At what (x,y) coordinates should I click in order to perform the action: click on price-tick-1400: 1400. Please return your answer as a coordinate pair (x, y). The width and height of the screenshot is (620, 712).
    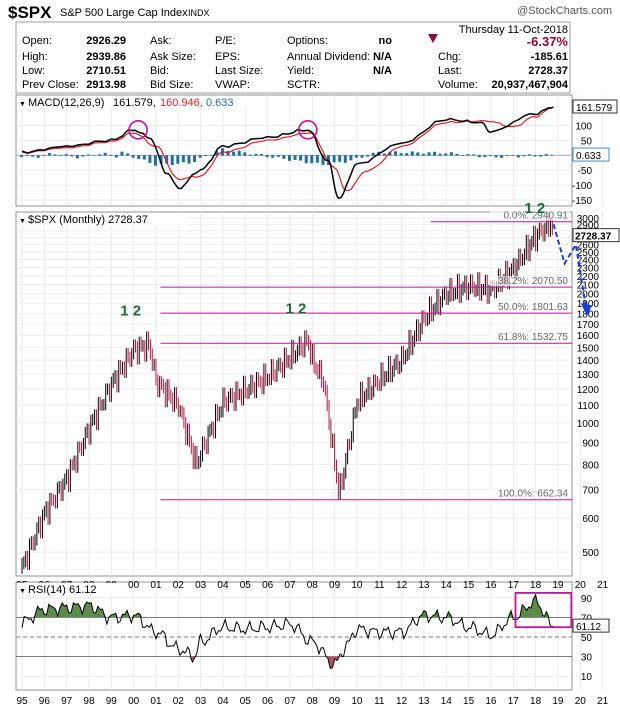
    Looking at the image, I should click on (588, 361).